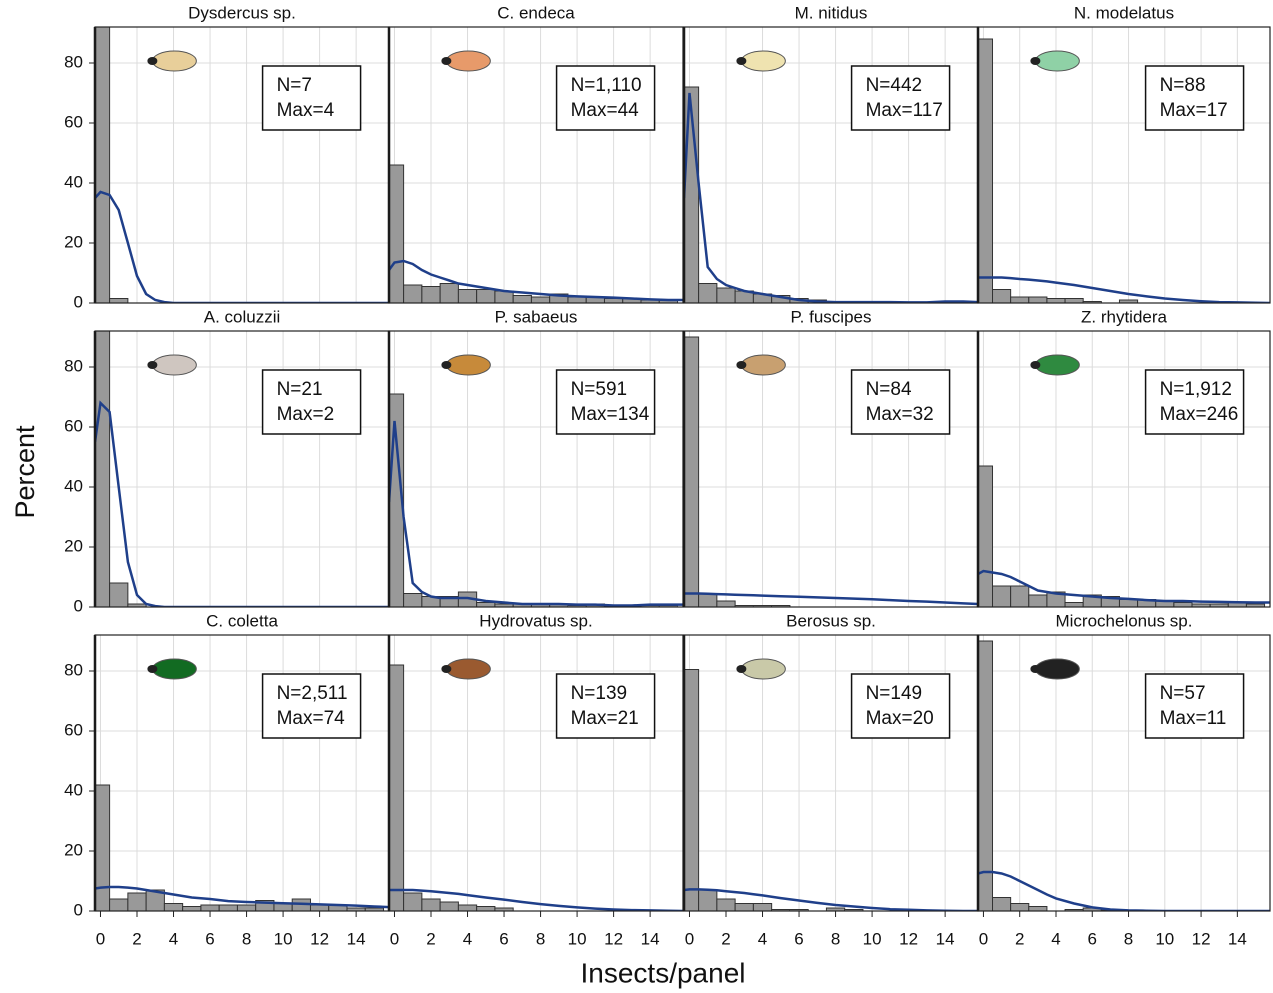 The height and width of the screenshot is (993, 1273). What do you see at coordinates (831, 12) in the screenshot?
I see `panel-title: M. nitidus` at bounding box center [831, 12].